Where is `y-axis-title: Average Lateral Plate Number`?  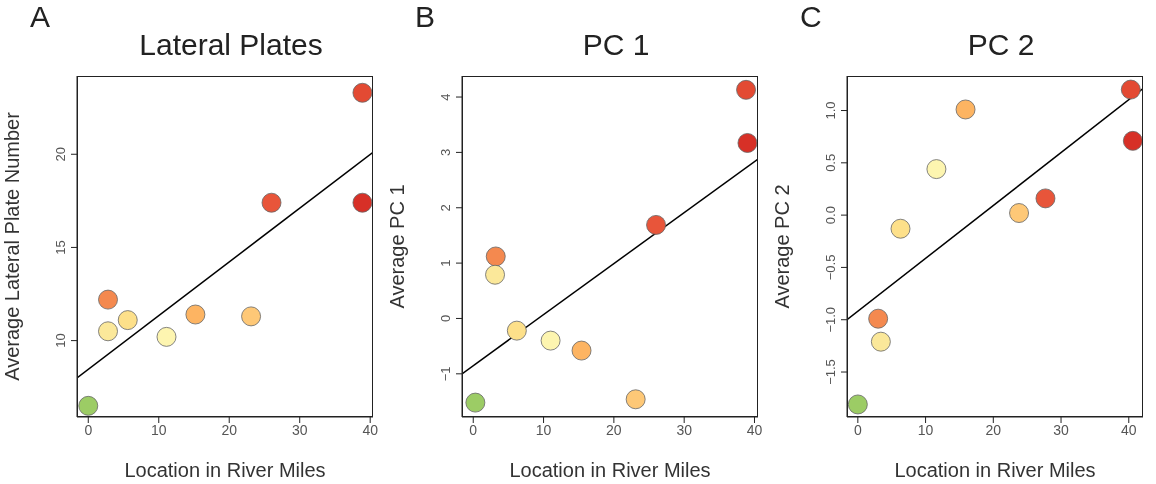
y-axis-title: Average Lateral Plate Number is located at coordinates (12, 246).